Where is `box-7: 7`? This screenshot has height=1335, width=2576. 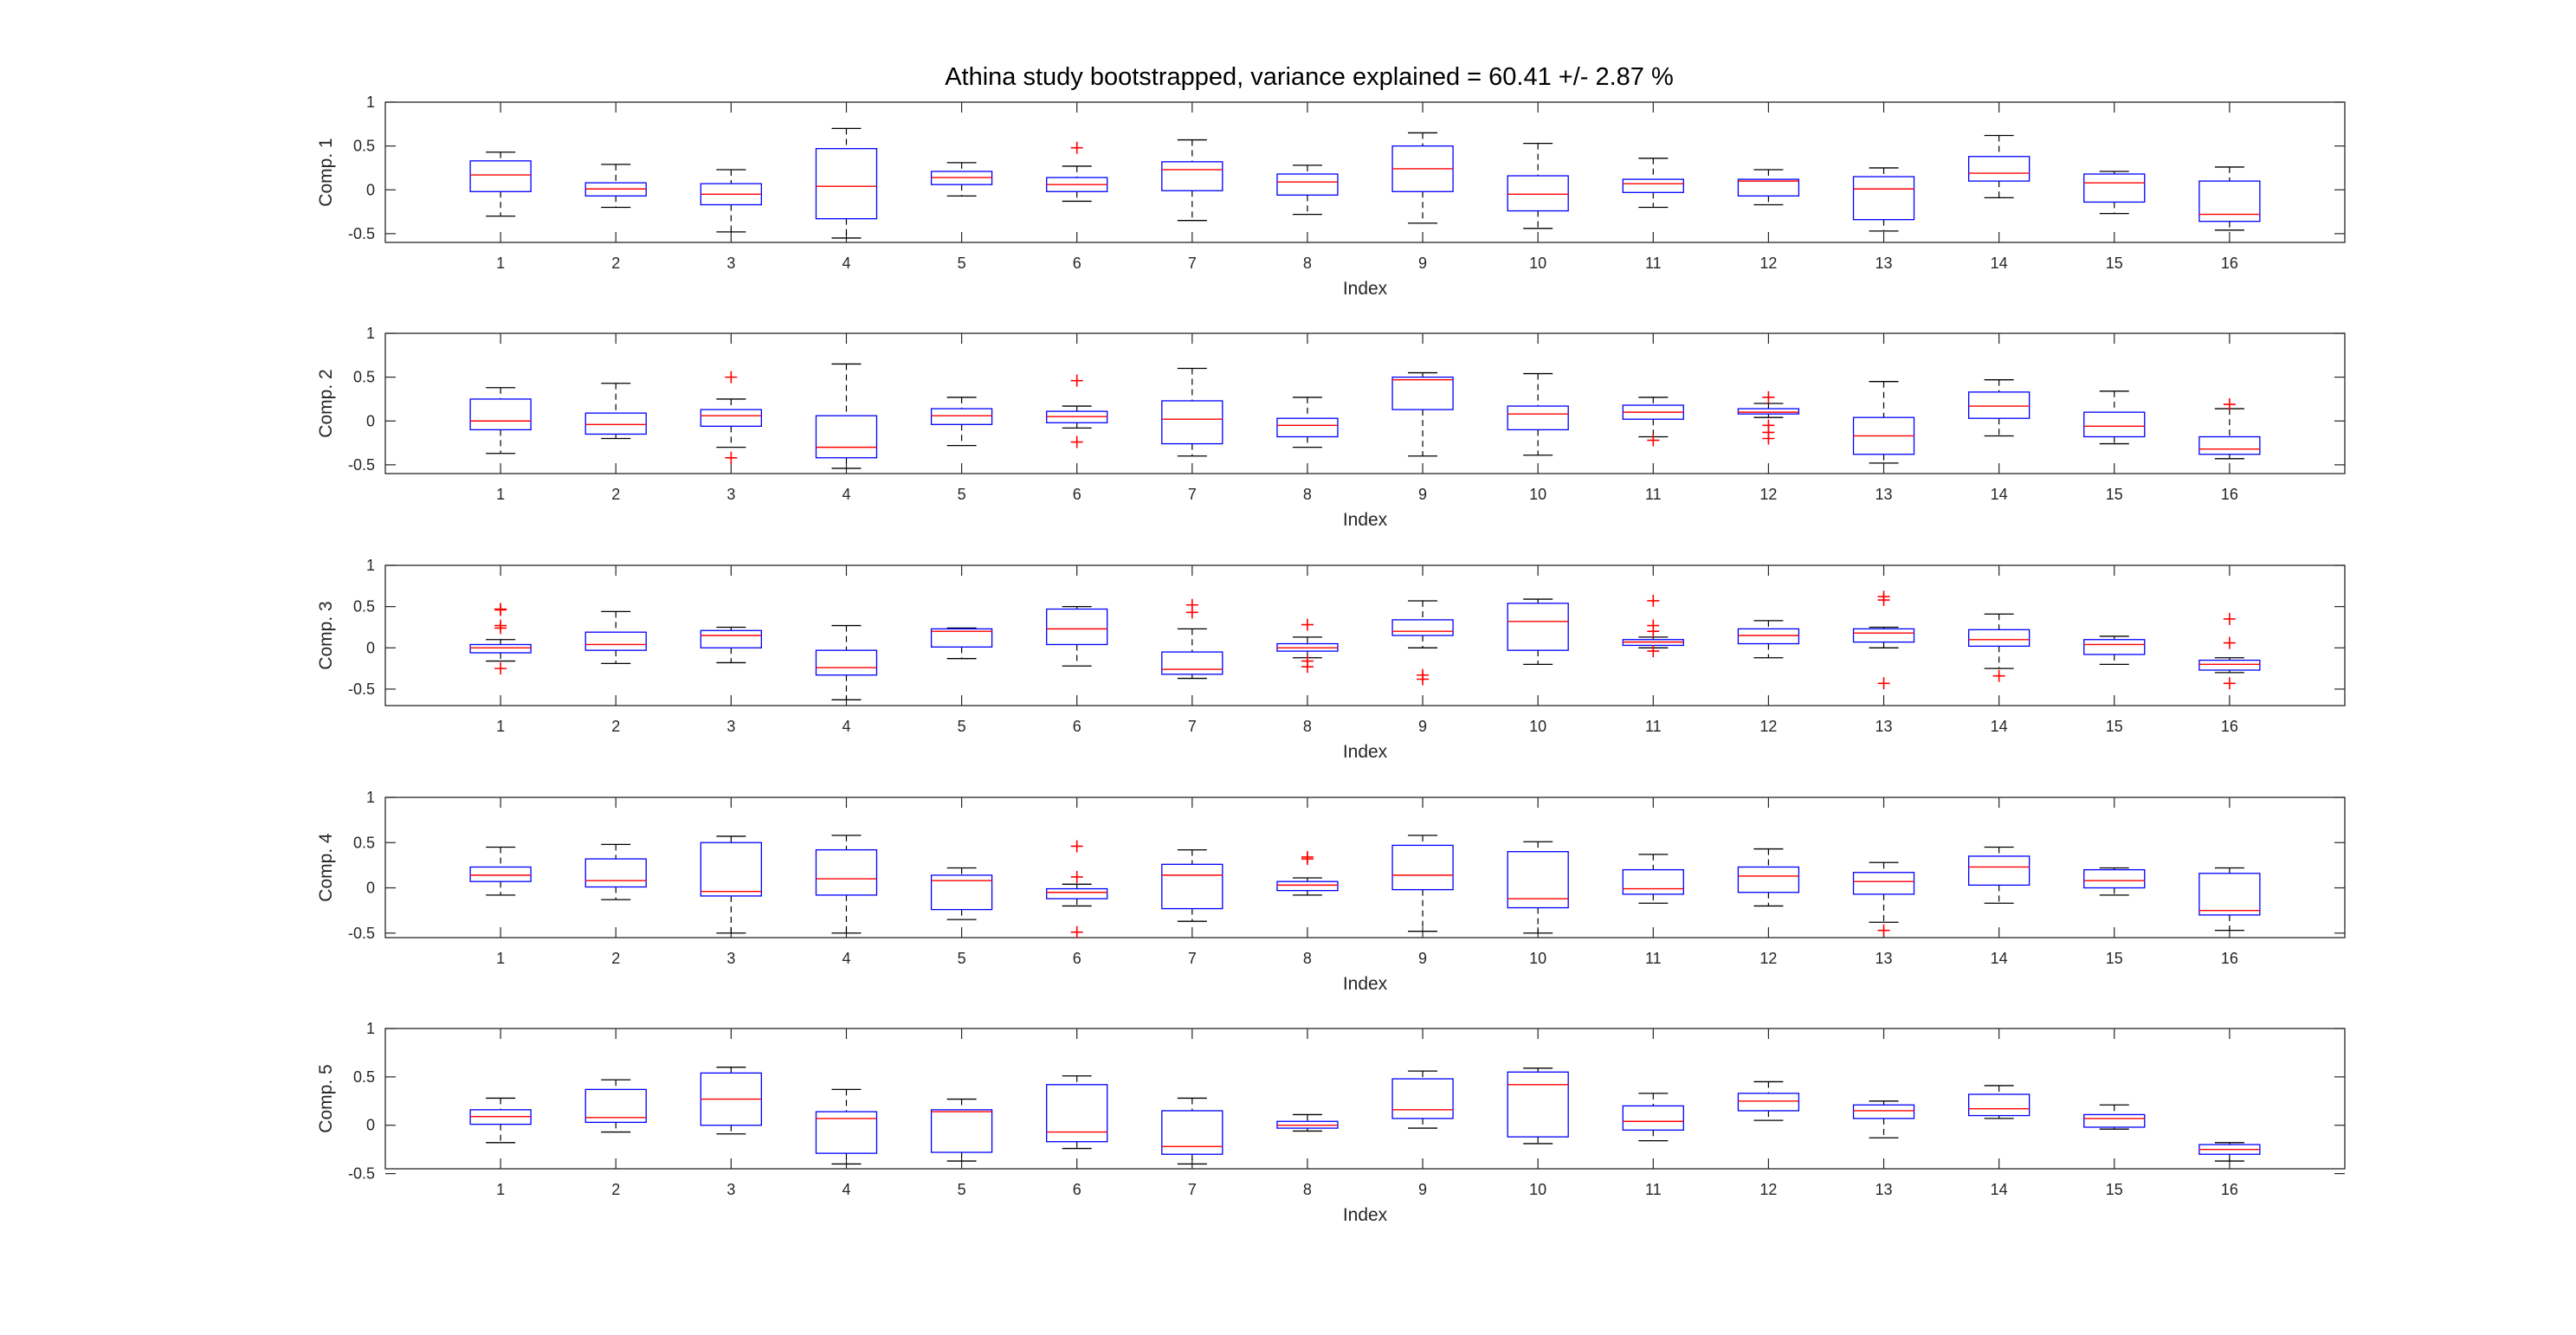
box-7: 7 is located at coordinates (1192, 187).